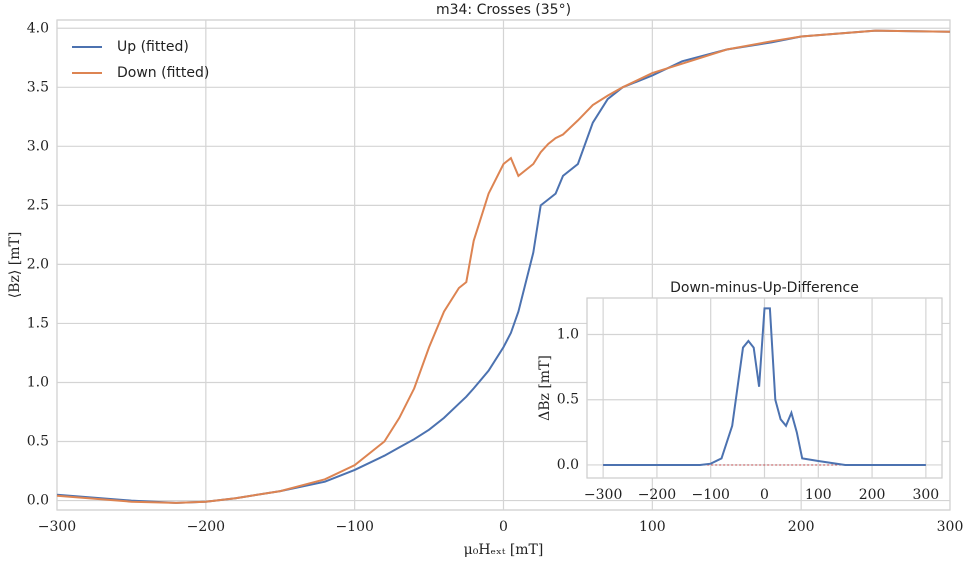 This screenshot has width=967, height=568. I want to click on y-tick-label: 3.5, so click(38, 87).